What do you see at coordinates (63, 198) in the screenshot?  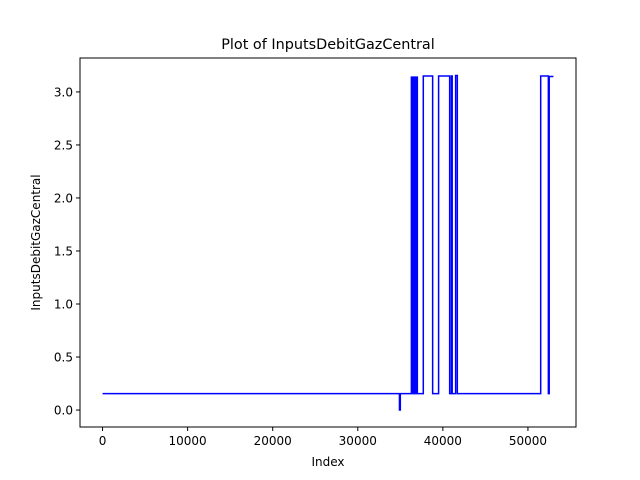 I see `y-tick-label: 2.0` at bounding box center [63, 198].